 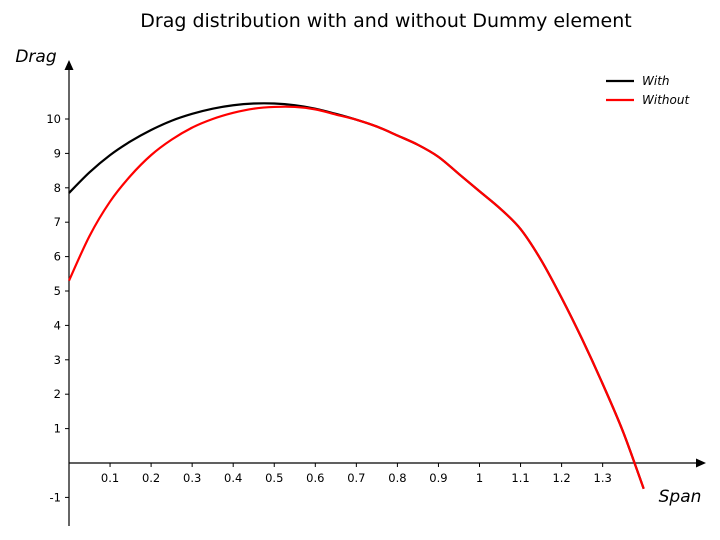 What do you see at coordinates (656, 81) in the screenshot?
I see `legend-label-with: With` at bounding box center [656, 81].